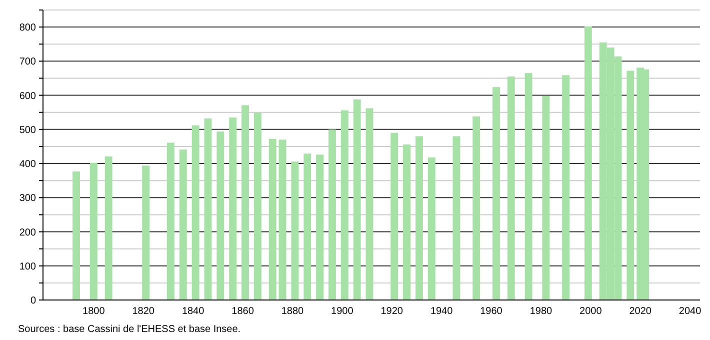 Image resolution: width=710 pixels, height=340 pixels. What do you see at coordinates (33, 301) in the screenshot?
I see `y-tick-label: 0` at bounding box center [33, 301].